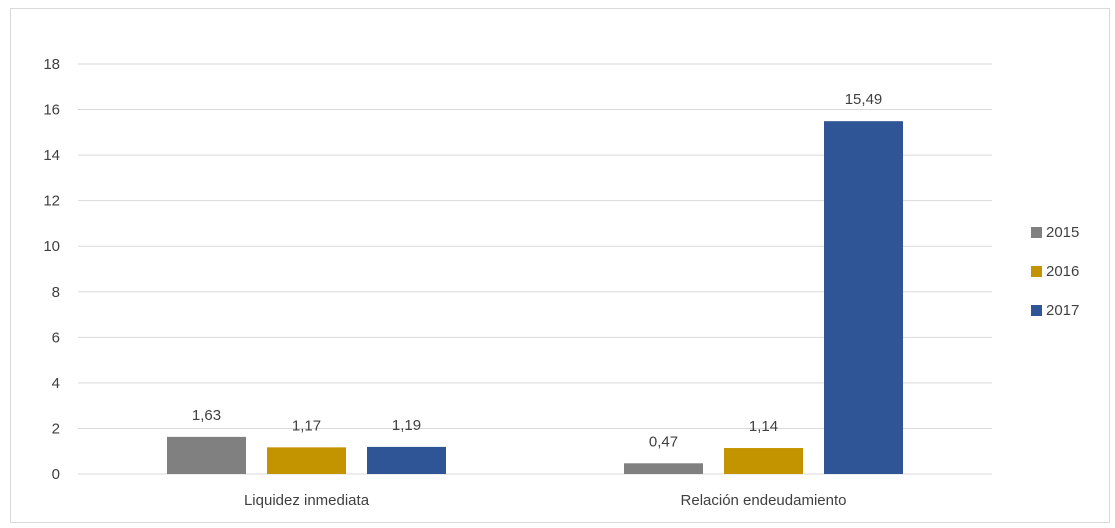 This screenshot has height=528, width=1115. I want to click on legend: 2015 2016 2017, so click(1055, 271).